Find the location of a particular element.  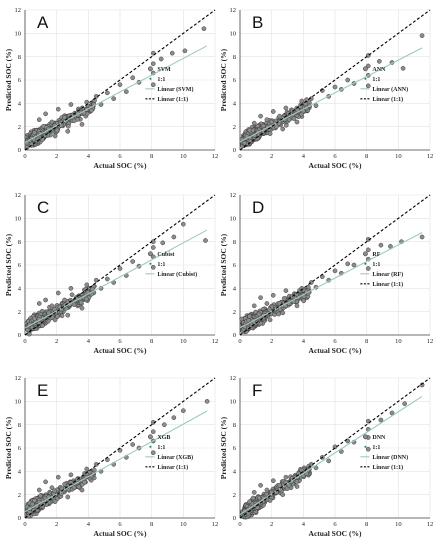

x-tick-label: 8 is located at coordinates (151, 156).